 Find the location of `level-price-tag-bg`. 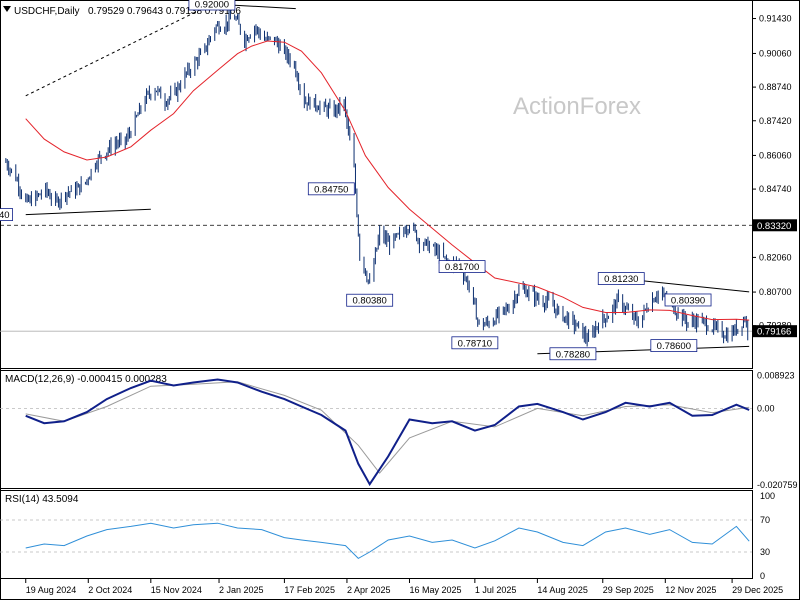

level-price-tag-bg is located at coordinates (775, 225).